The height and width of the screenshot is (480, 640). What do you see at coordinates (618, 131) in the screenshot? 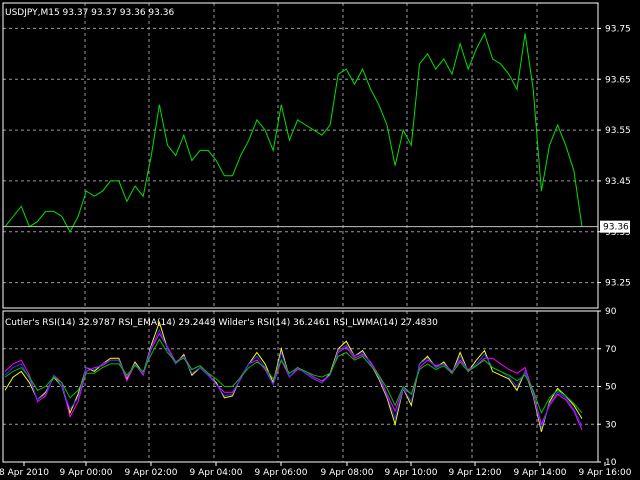
I see `price-axis-tick-label: 93.55` at bounding box center [618, 131].